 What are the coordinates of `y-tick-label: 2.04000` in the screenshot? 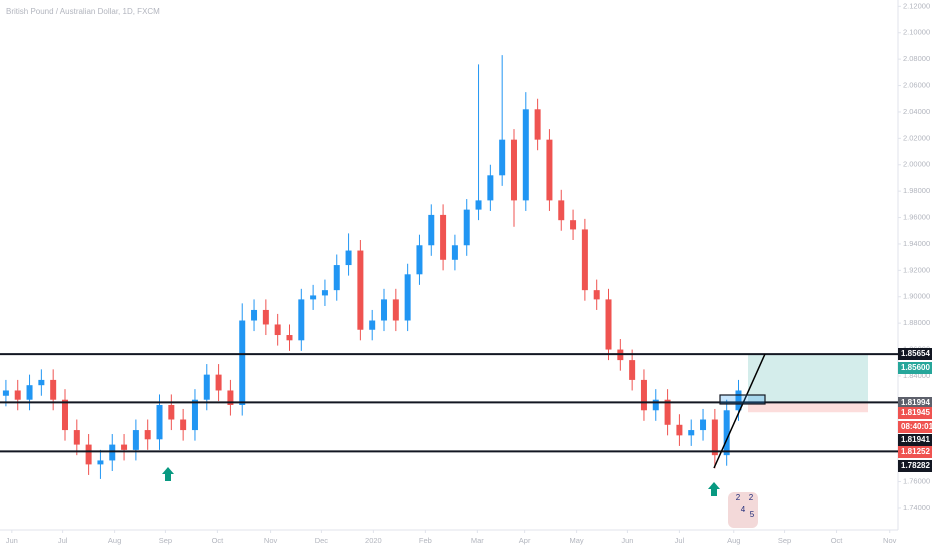 It's located at (916, 111).